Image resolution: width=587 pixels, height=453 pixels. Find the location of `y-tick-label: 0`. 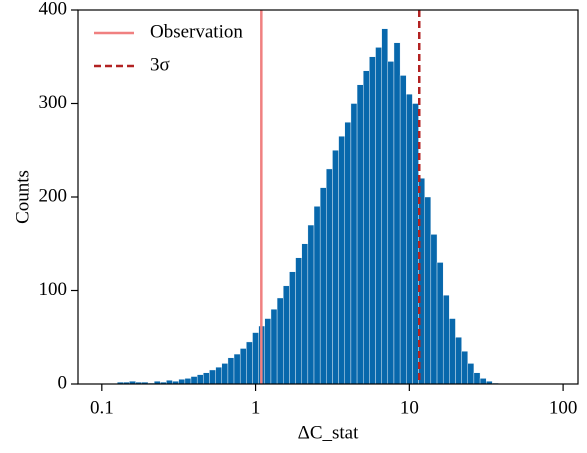

y-tick-label: 0 is located at coordinates (63, 382).